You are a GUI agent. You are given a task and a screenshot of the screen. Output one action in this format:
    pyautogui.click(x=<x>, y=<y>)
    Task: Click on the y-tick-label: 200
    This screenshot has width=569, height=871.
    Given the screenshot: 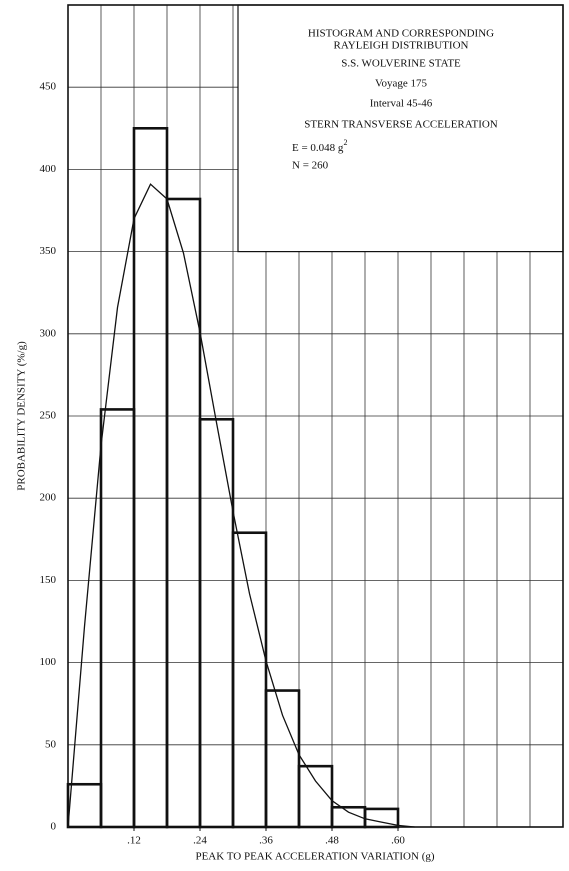 What is the action you would take?
    pyautogui.click(x=48, y=498)
    